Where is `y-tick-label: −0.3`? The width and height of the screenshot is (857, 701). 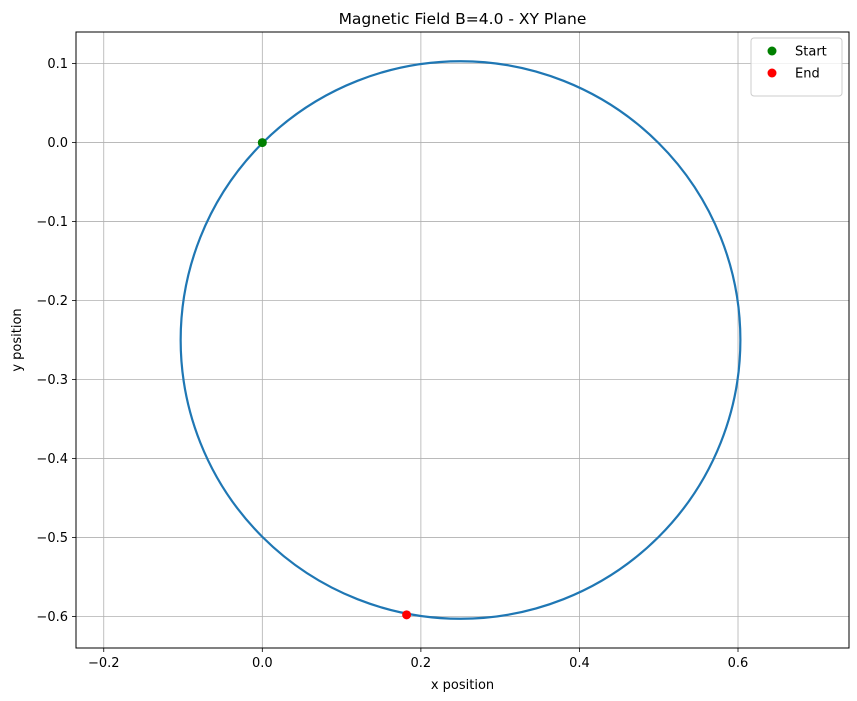
y-tick-label: −0.3 is located at coordinates (52, 380).